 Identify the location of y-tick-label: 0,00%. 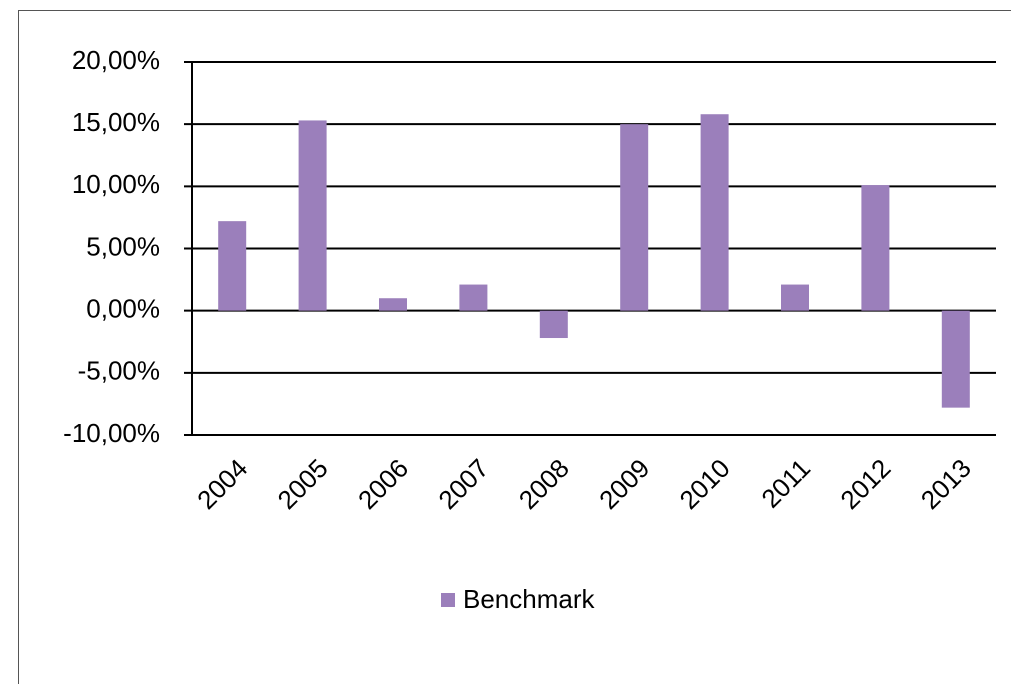
(123, 309).